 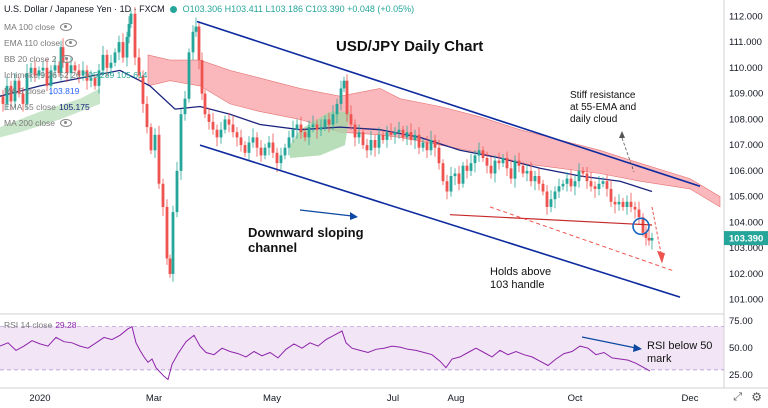 What do you see at coordinates (746, 222) in the screenshot?
I see `price-tick-label: 104.000` at bounding box center [746, 222].